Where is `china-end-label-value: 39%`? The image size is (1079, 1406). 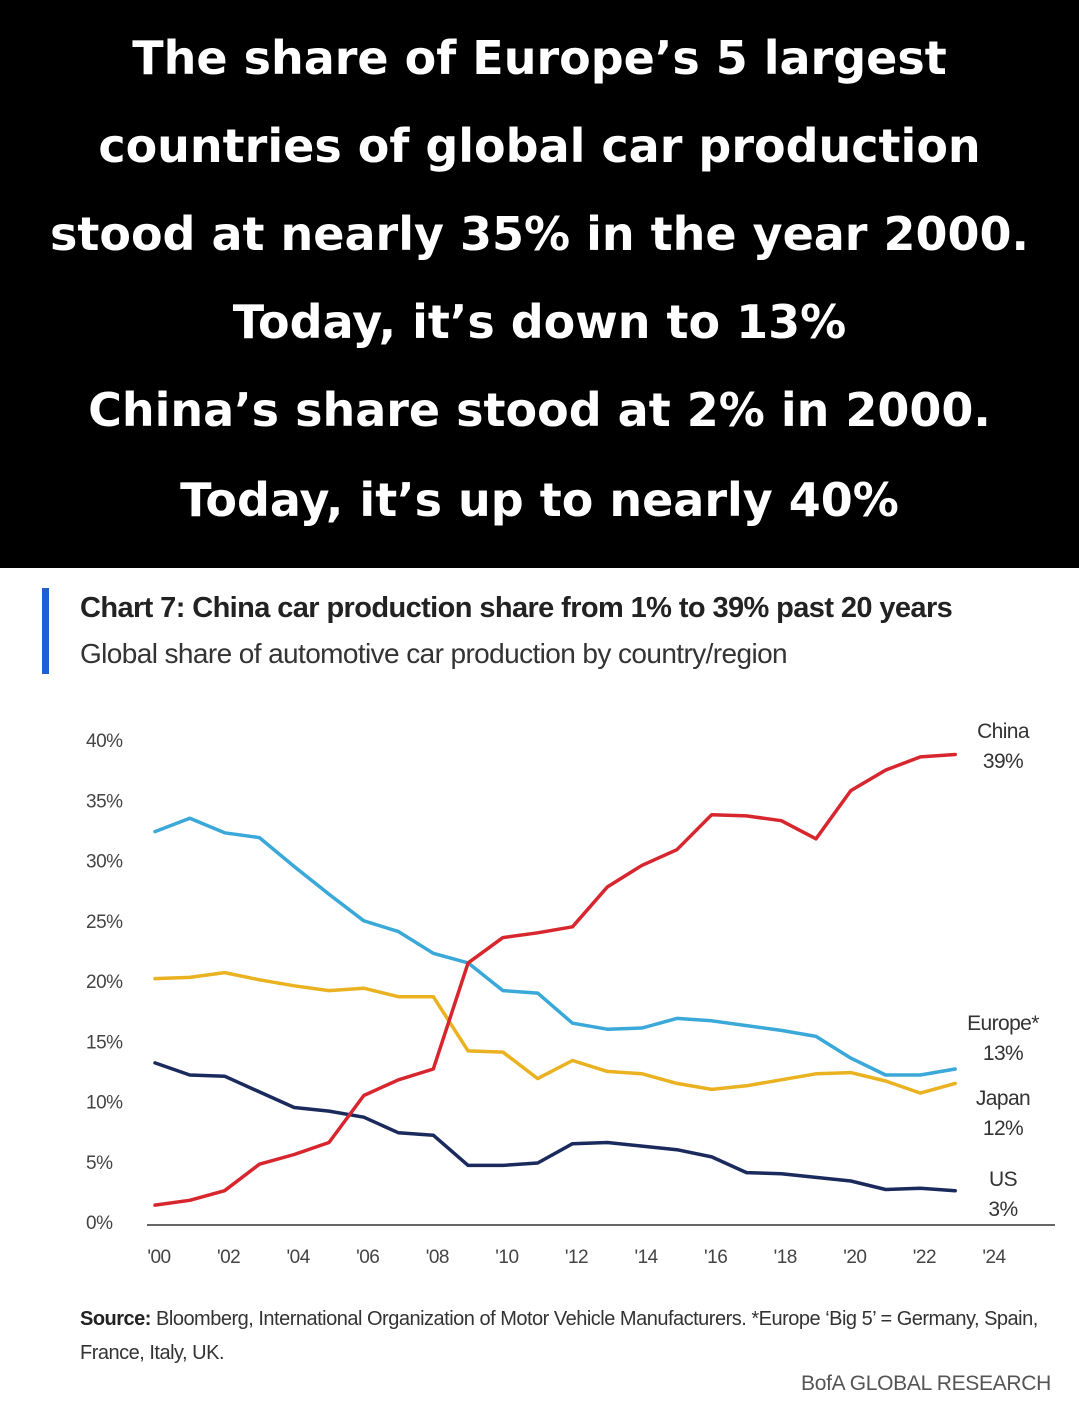
china-end-label-value: 39% is located at coordinates (1003, 761).